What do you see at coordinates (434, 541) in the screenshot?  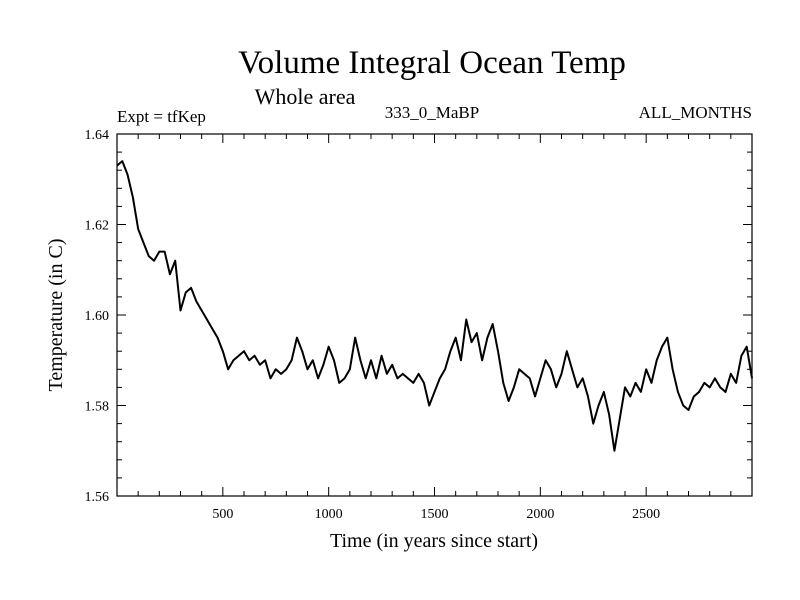 I see `x-axis-label: Time (in years since start)` at bounding box center [434, 541].